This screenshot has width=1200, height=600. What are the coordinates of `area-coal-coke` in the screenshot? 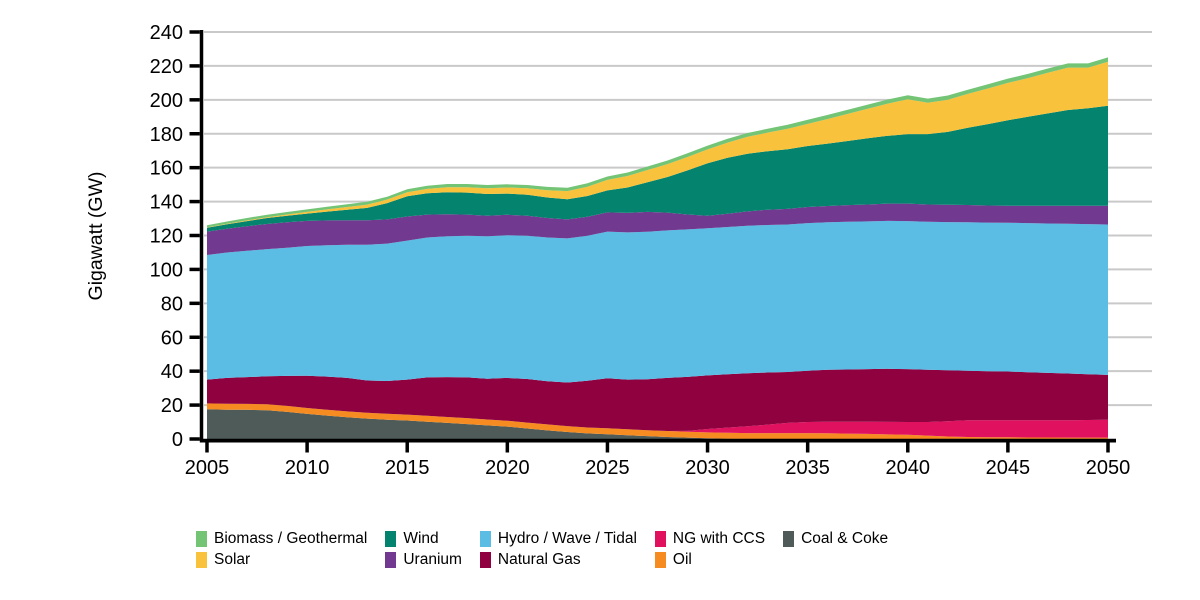 It's located at (657, 424).